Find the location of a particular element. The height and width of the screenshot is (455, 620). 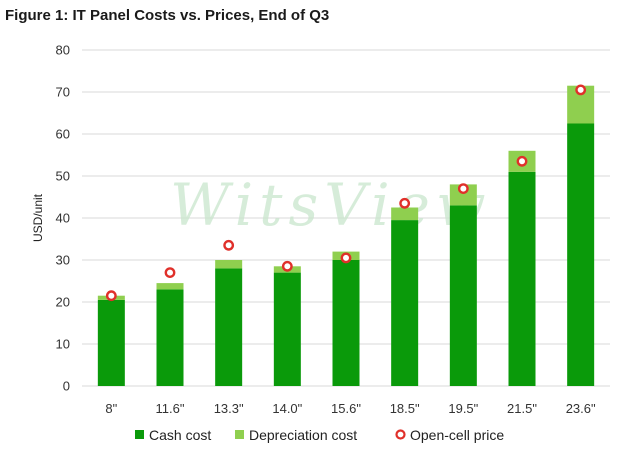

x-tick-label: 15.6" is located at coordinates (346, 408).